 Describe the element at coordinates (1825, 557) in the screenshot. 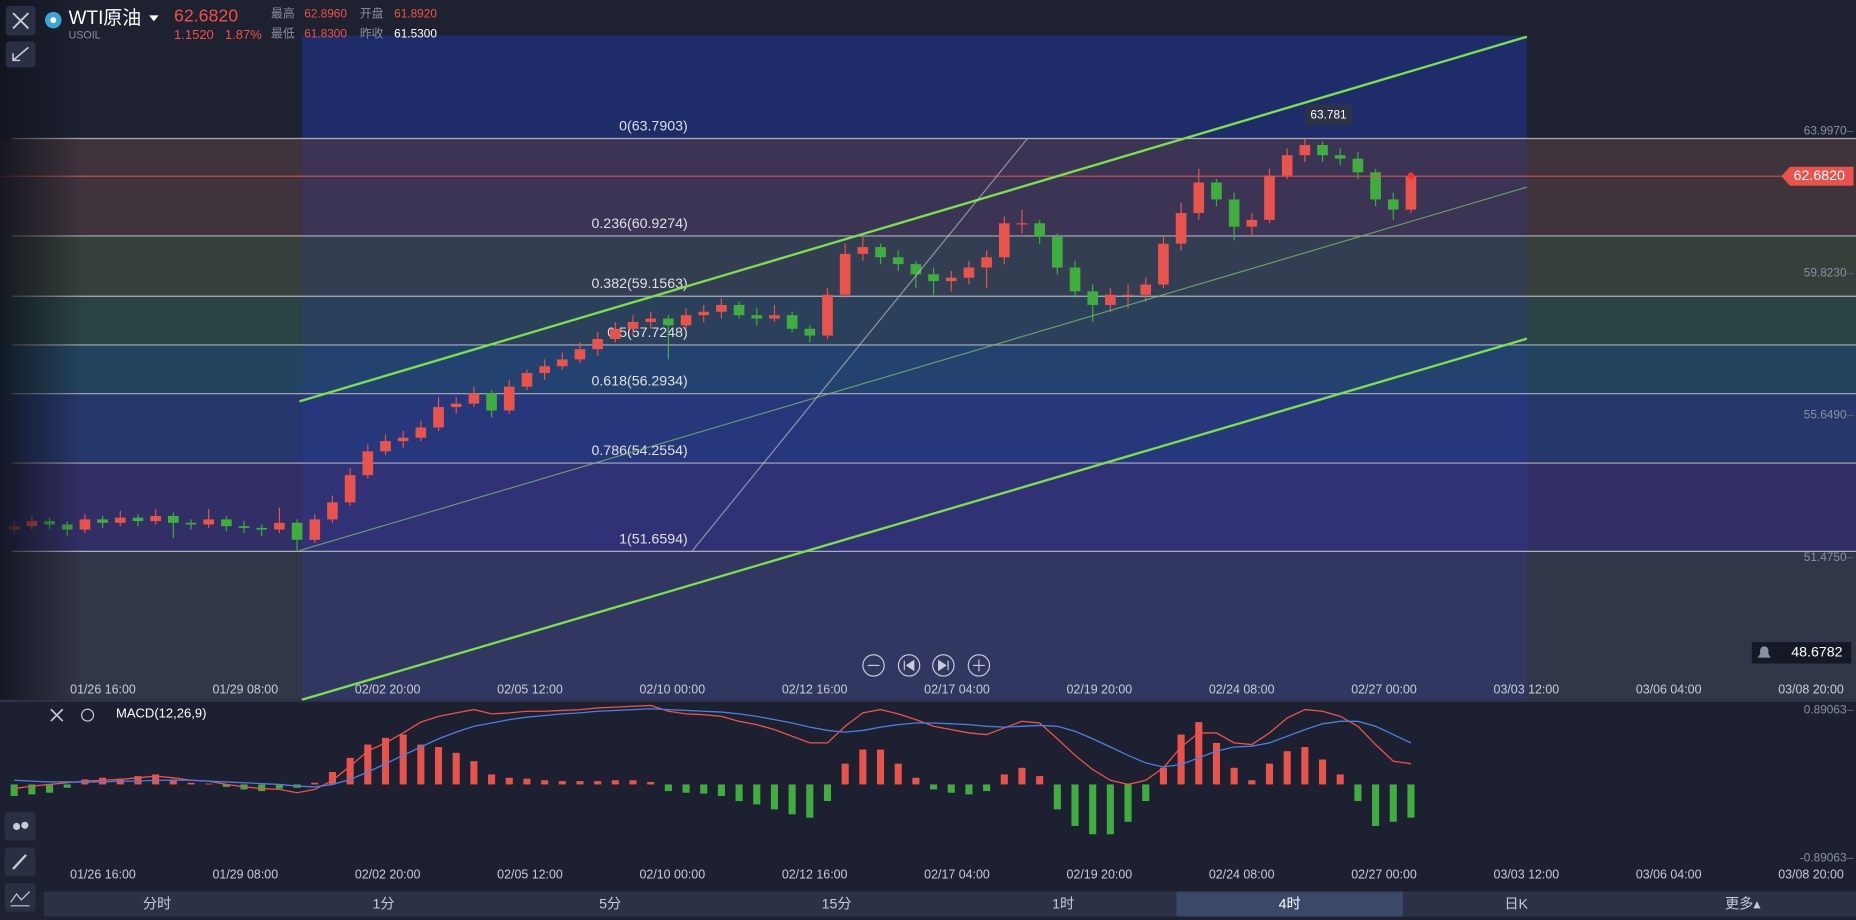

I see `y-tick-label: 51.4750` at that location.